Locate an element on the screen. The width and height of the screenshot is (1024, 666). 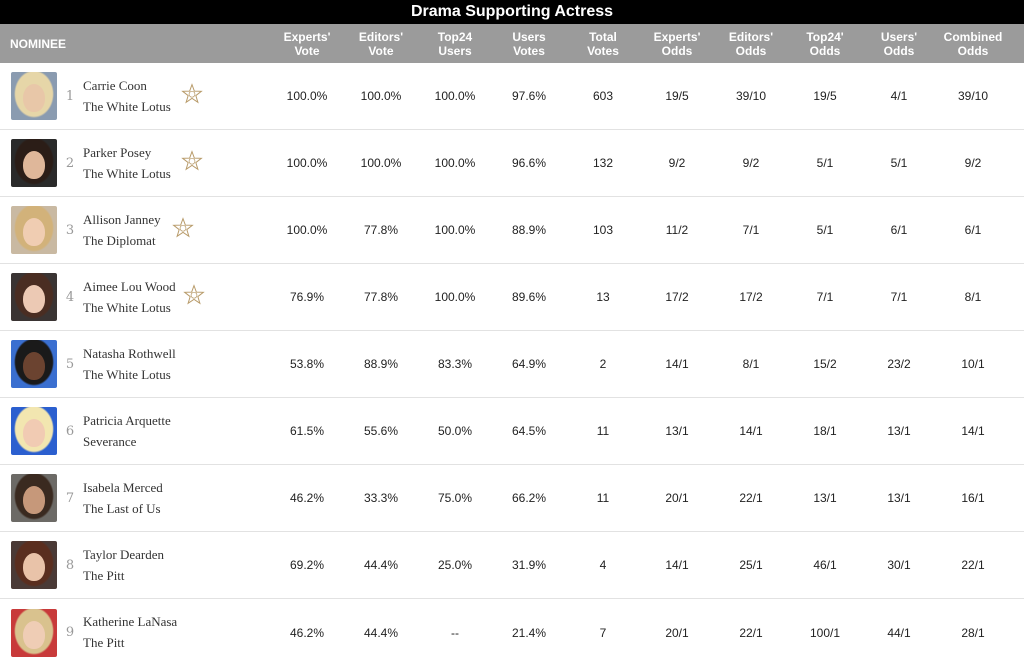
experts-vote-cell: 46.2% is located at coordinates (307, 632).